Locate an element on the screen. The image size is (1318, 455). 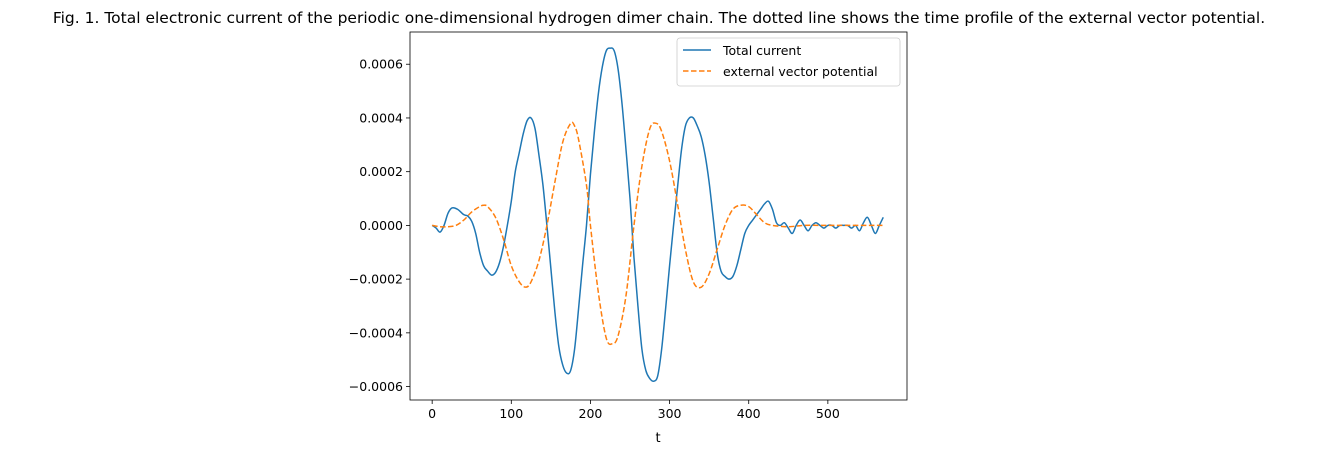
x-tick-label: 400 is located at coordinates (749, 413).